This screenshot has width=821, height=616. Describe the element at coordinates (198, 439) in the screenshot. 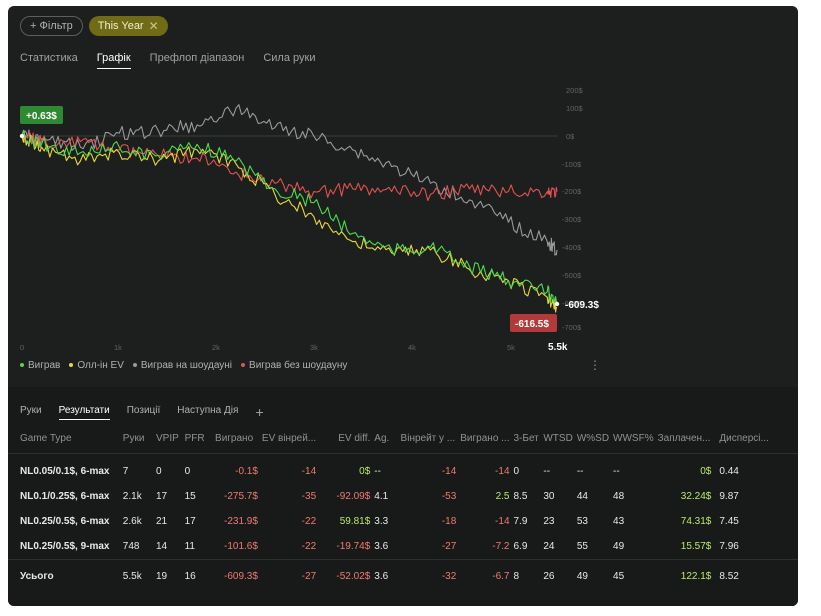

I see `col-pfr: PFR` at that location.